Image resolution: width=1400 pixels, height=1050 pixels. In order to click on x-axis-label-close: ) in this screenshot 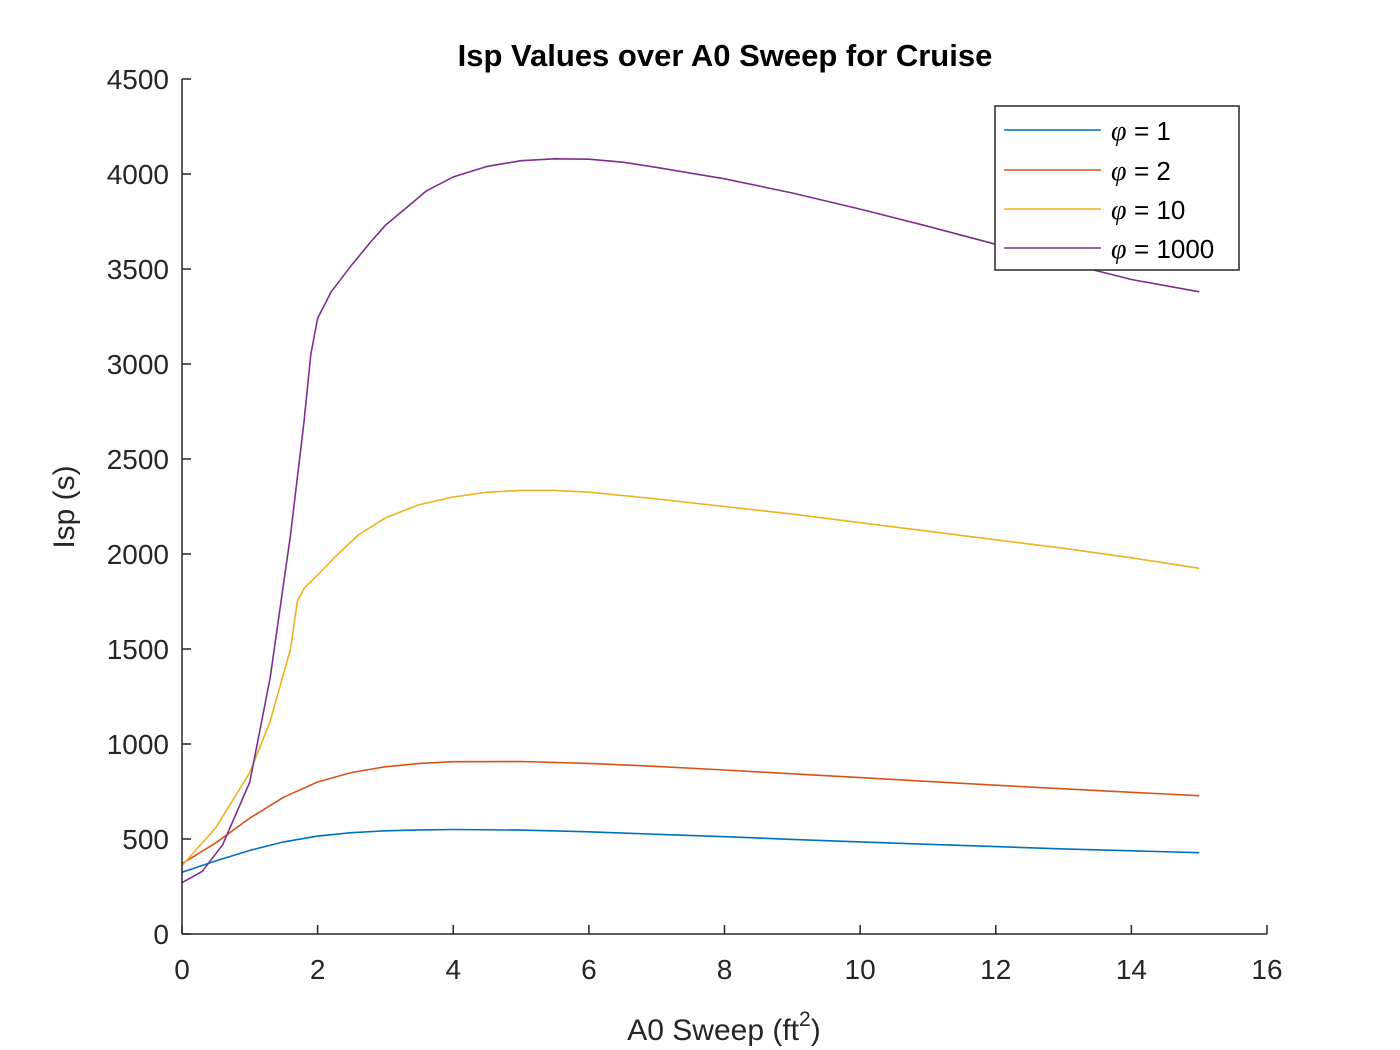, I will do `click(816, 1030)`.